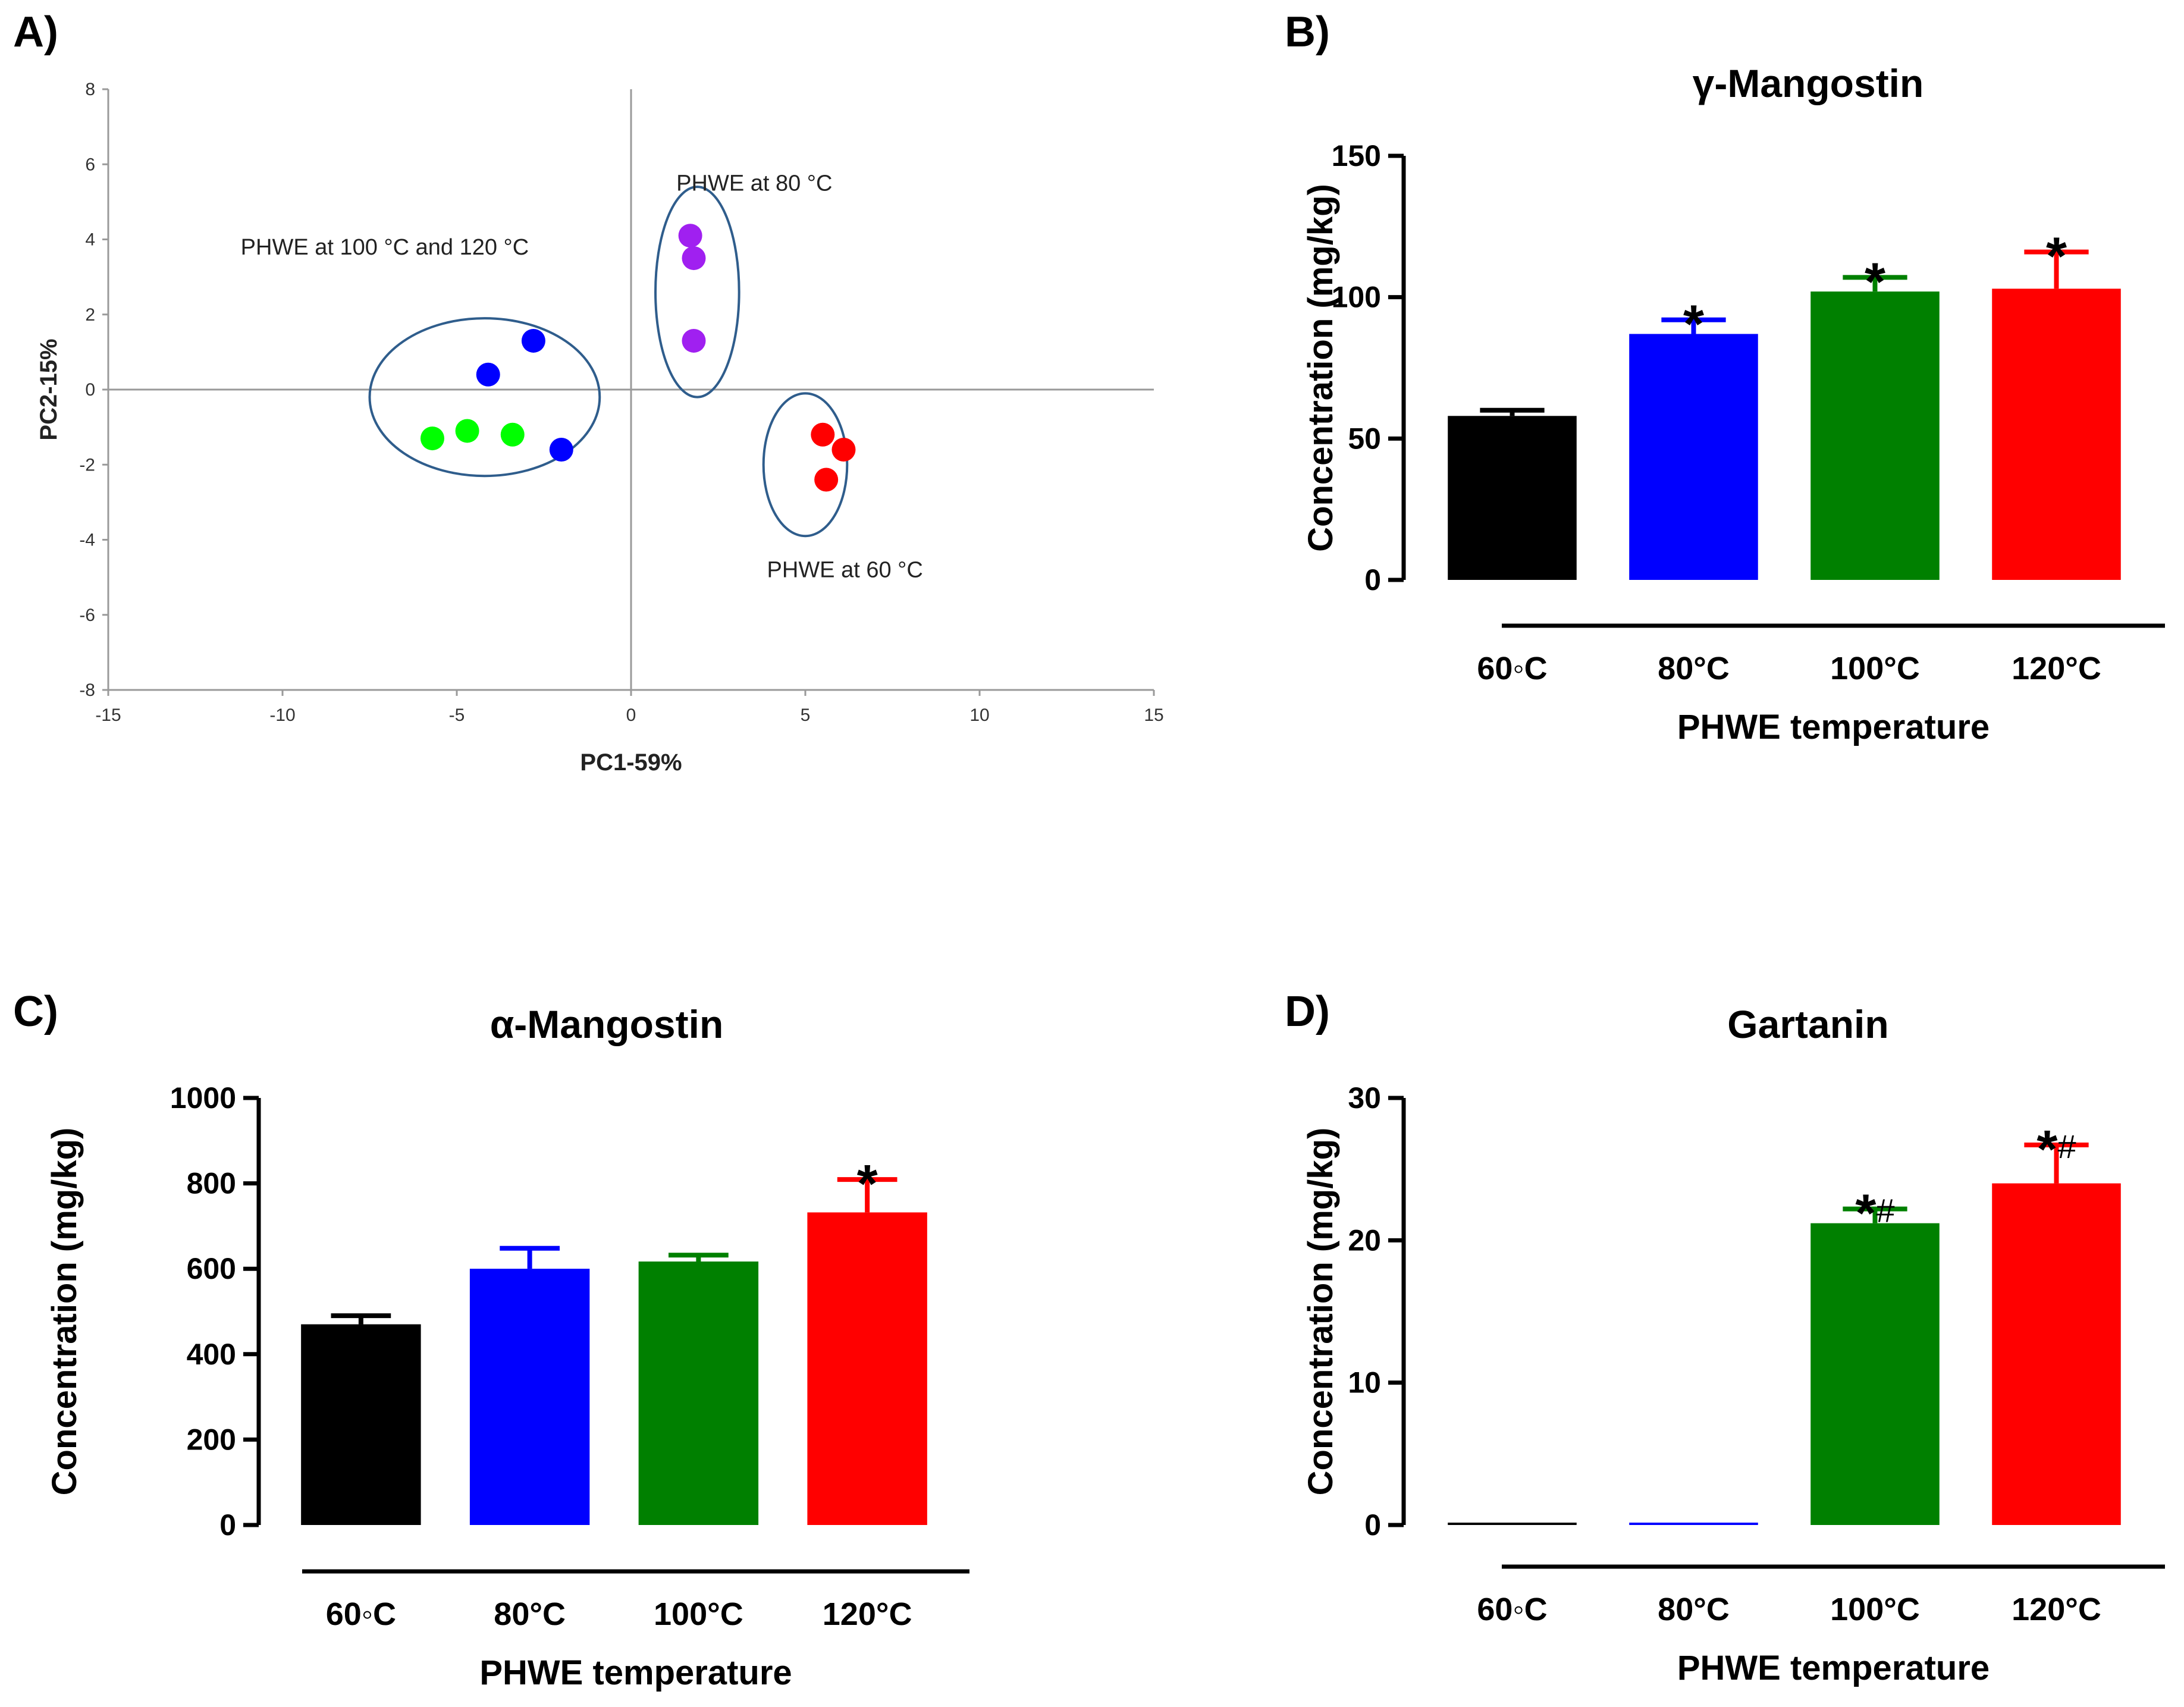  I want to click on y-tick-label: 30, so click(1364, 1098).